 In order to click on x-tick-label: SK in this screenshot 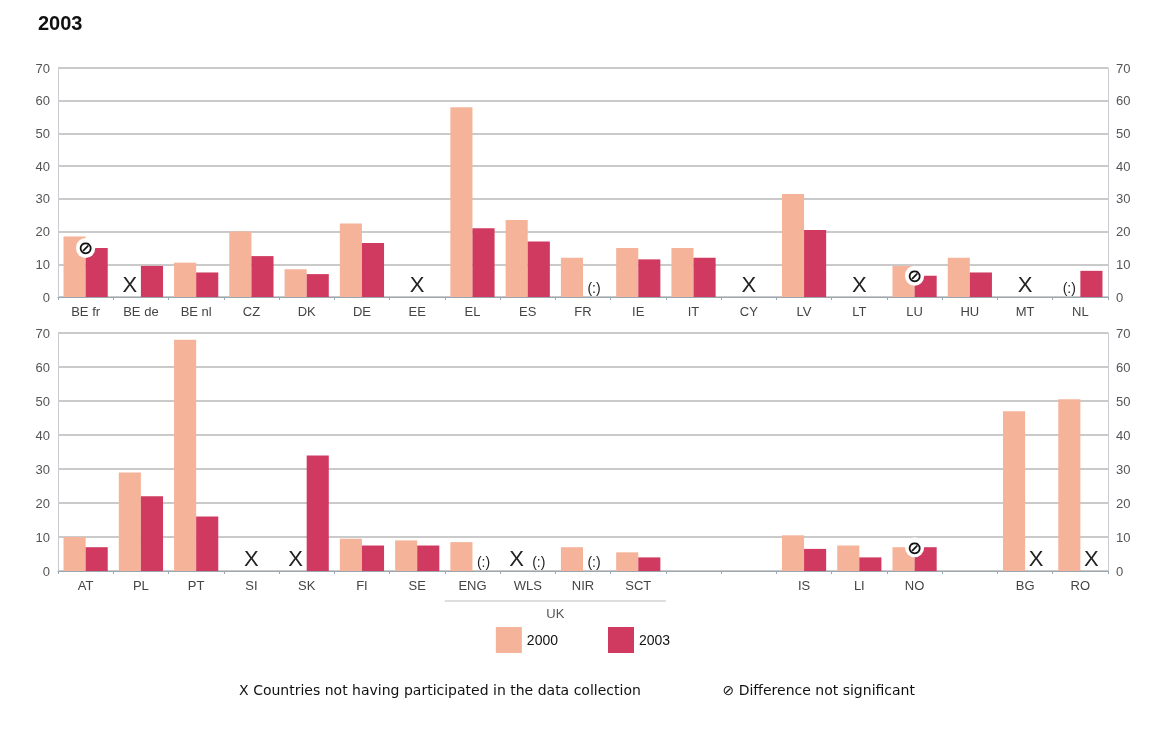, I will do `click(307, 585)`.